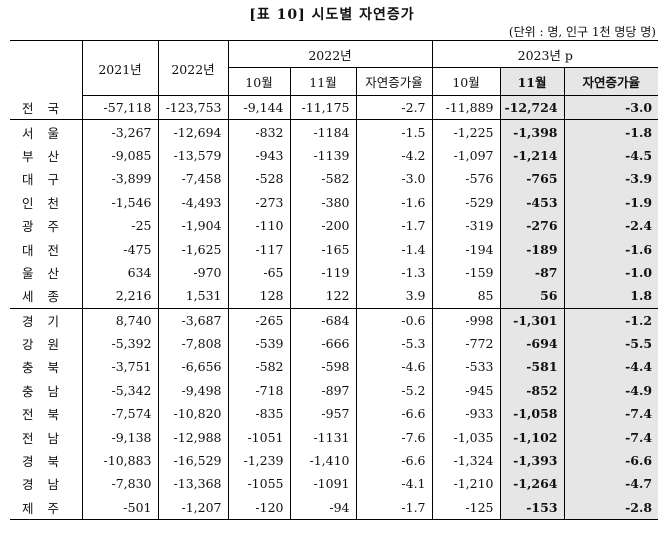 The image size is (664, 553). I want to click on cell-nov-2023: -1,058, so click(532, 414).